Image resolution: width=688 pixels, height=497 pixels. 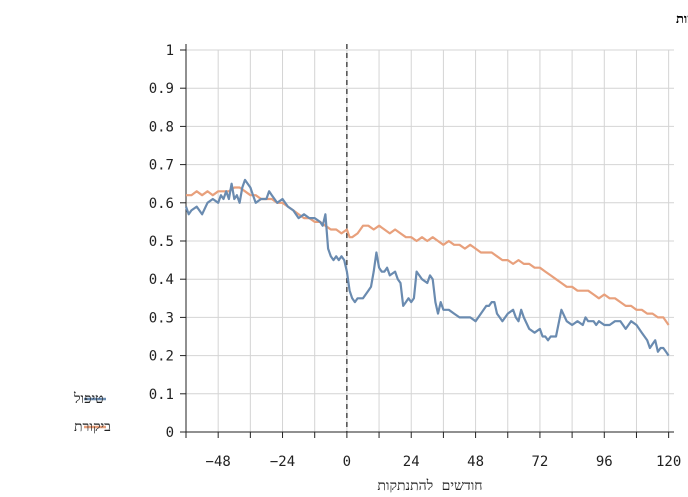 I want to click on y-tick-label: 0.4, so click(x=161, y=280).